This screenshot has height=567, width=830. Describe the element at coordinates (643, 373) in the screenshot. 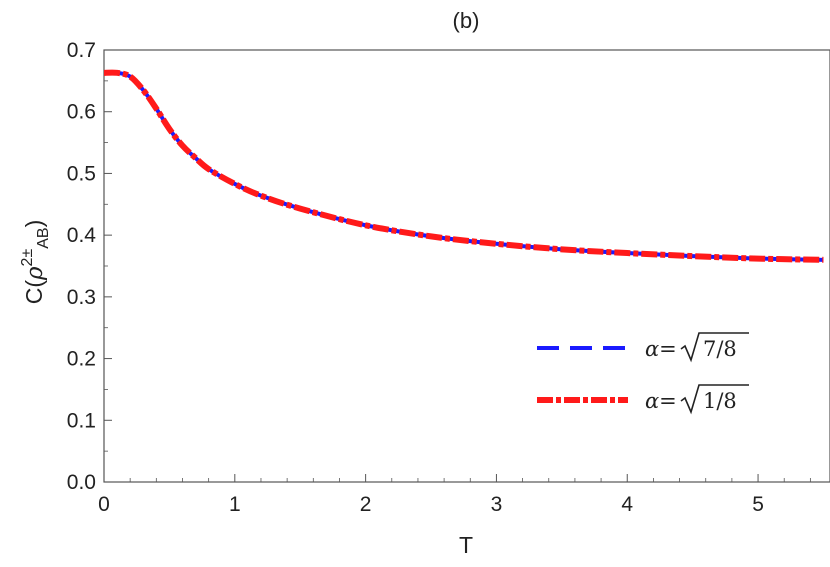

I see `legend: α= 7/8 α= 1/8` at that location.